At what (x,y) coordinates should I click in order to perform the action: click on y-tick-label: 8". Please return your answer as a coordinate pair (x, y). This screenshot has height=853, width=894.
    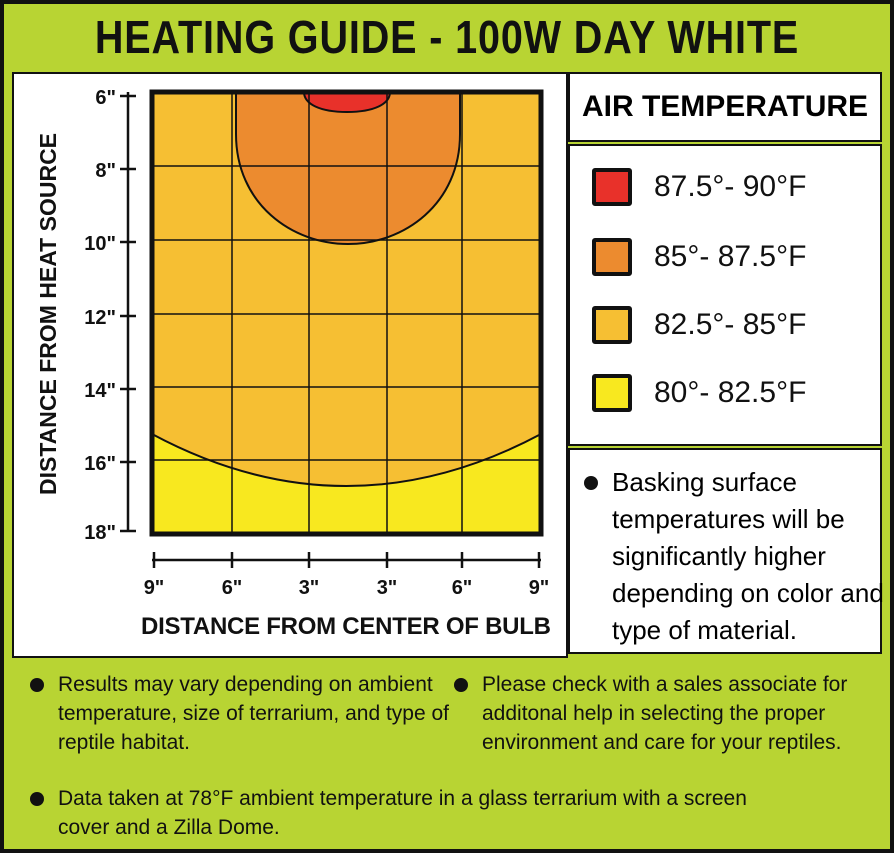
    Looking at the image, I should click on (105, 171).